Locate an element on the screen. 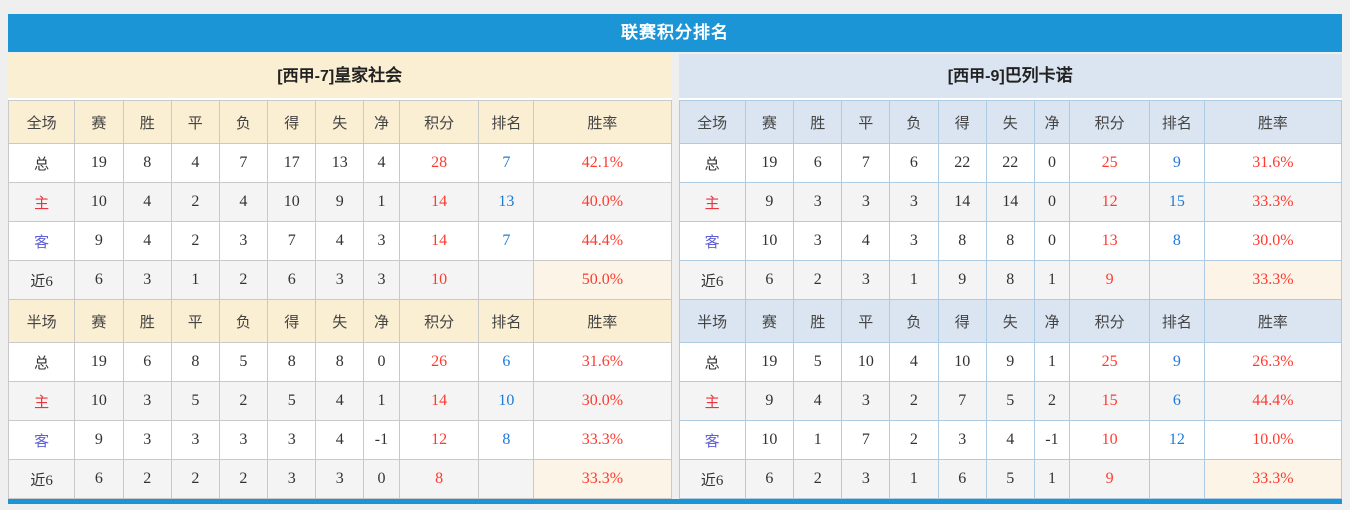  winrate-cell: 10.0% is located at coordinates (1273, 440).